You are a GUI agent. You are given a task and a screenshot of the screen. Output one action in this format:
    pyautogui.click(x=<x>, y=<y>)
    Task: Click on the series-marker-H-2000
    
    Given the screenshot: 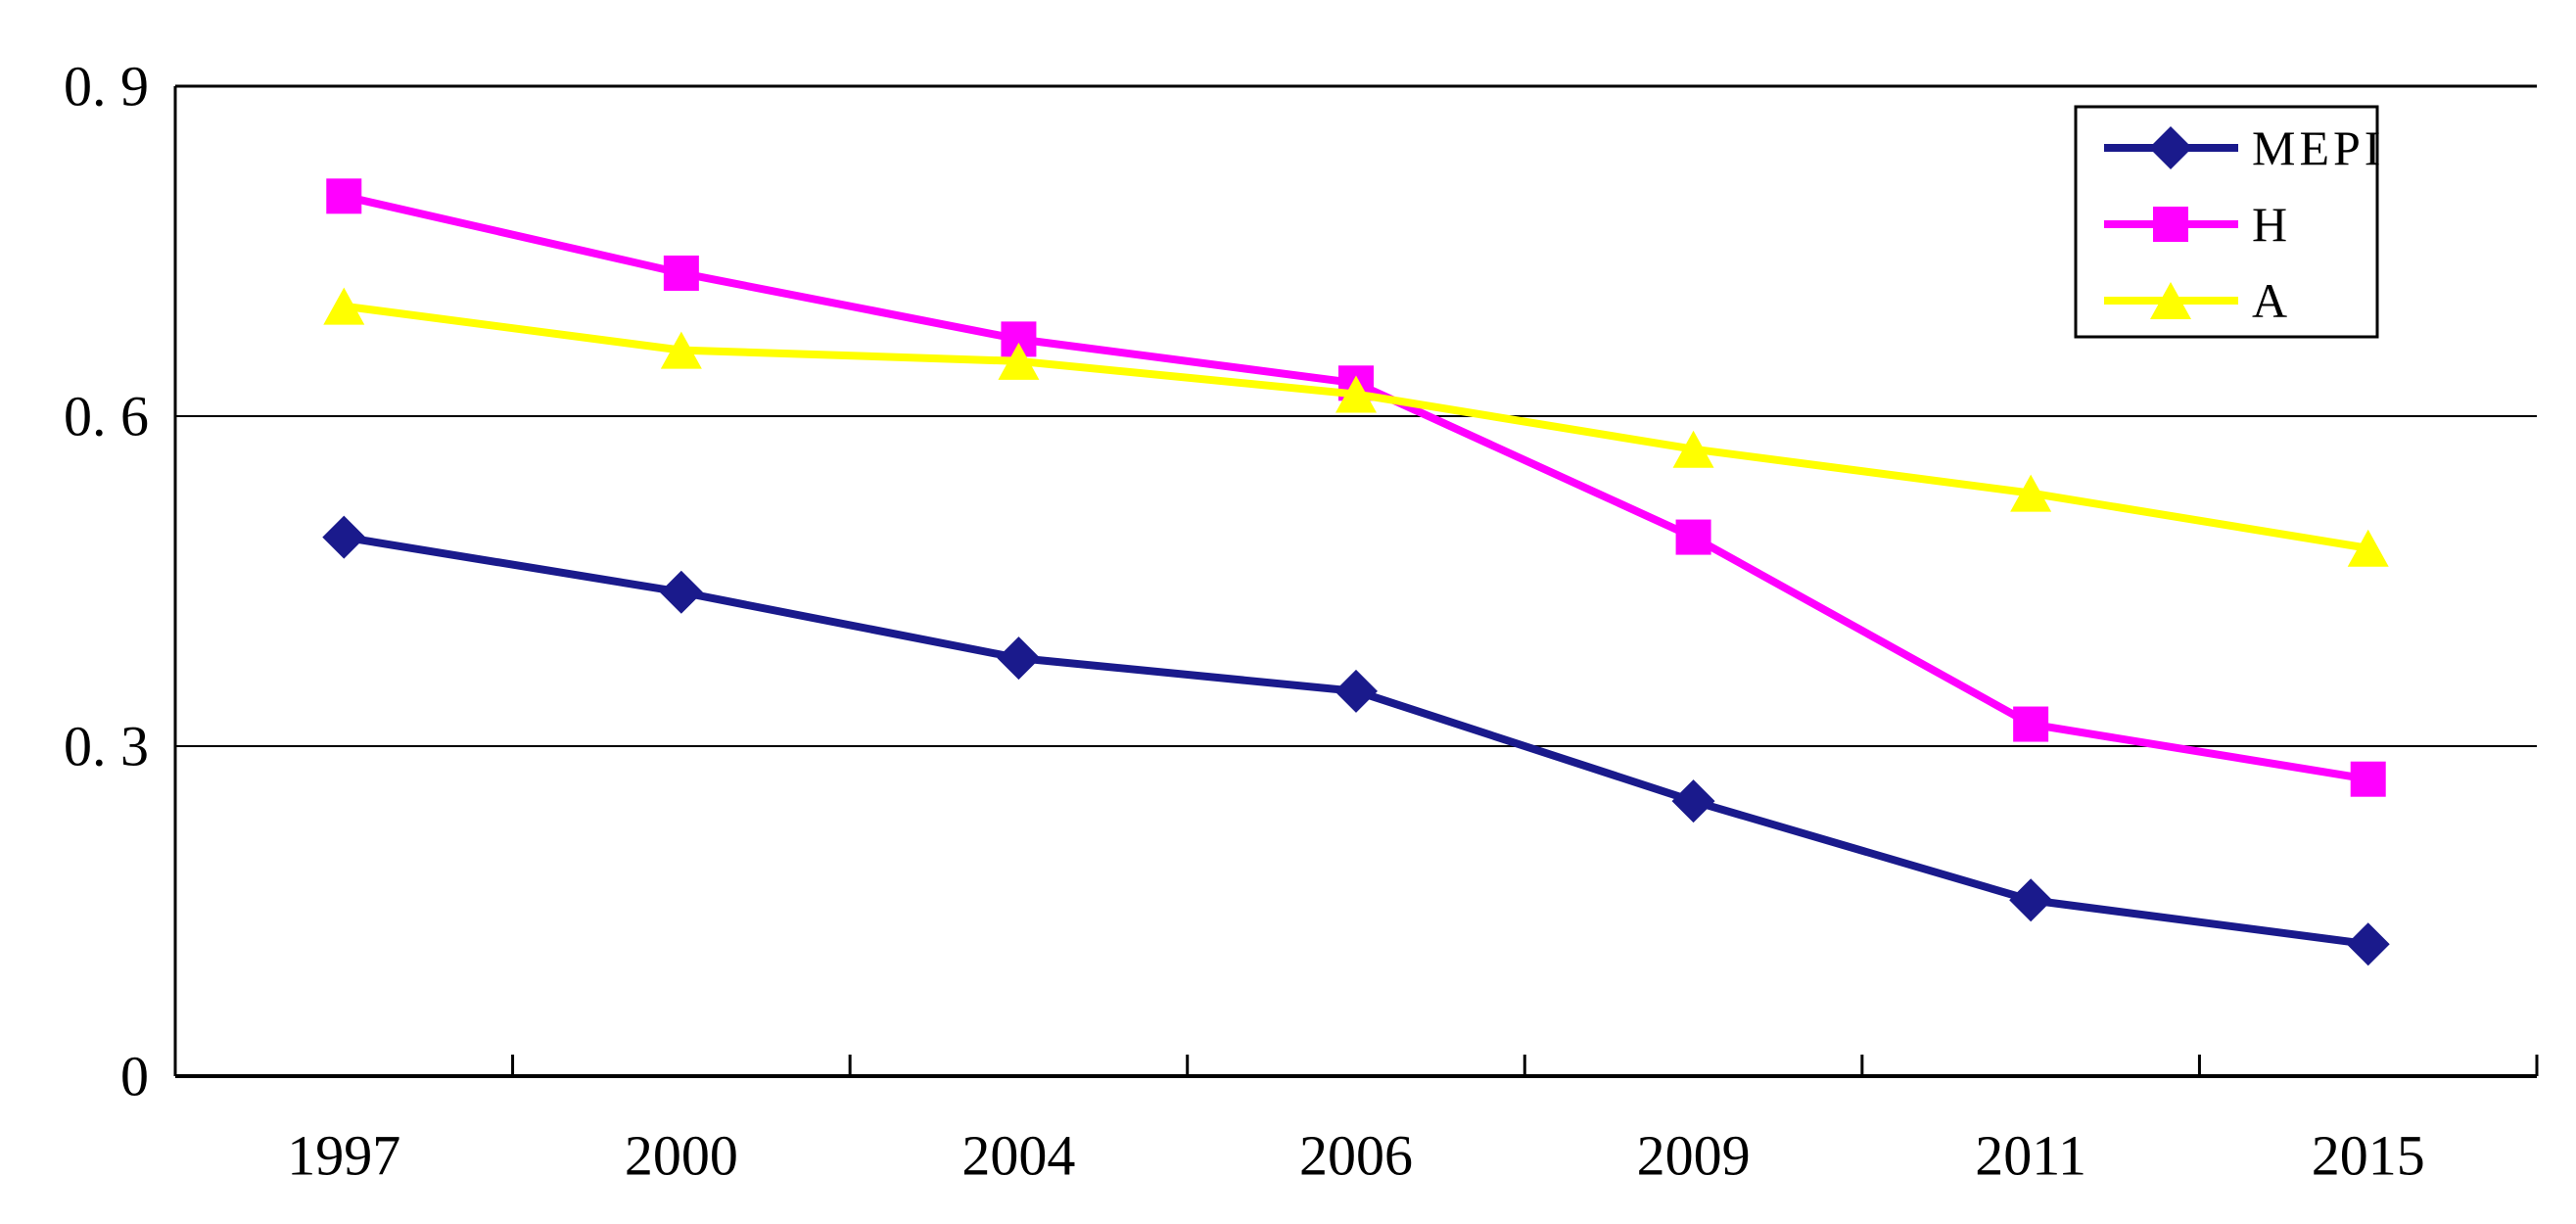 What is the action you would take?
    pyautogui.click(x=681, y=273)
    